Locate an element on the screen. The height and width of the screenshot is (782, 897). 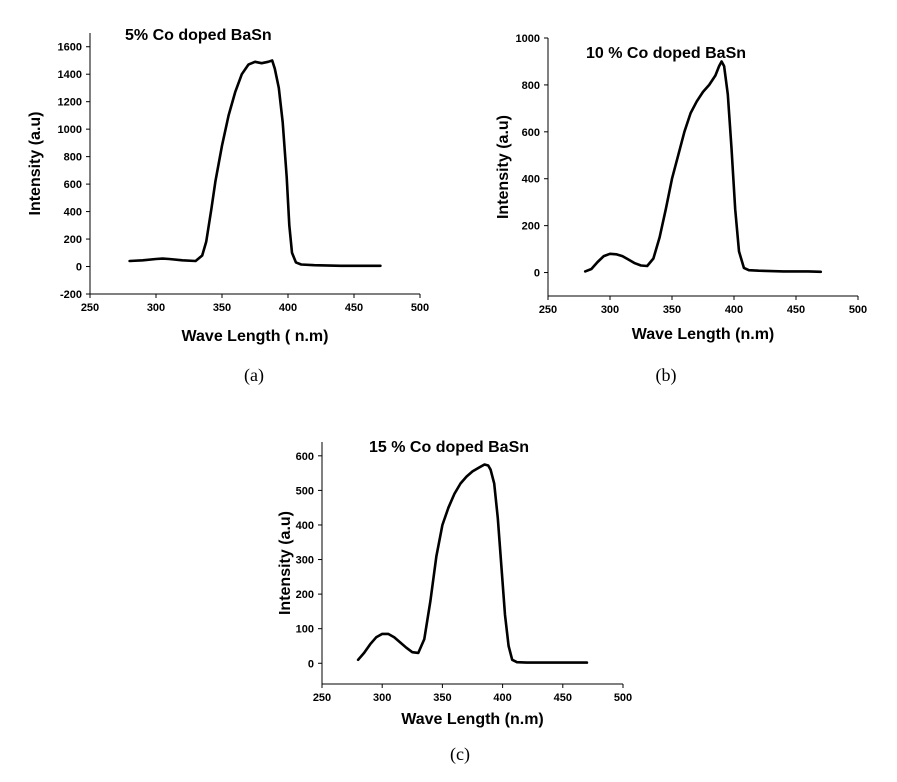
panel-caption: (c) is located at coordinates (460, 754).